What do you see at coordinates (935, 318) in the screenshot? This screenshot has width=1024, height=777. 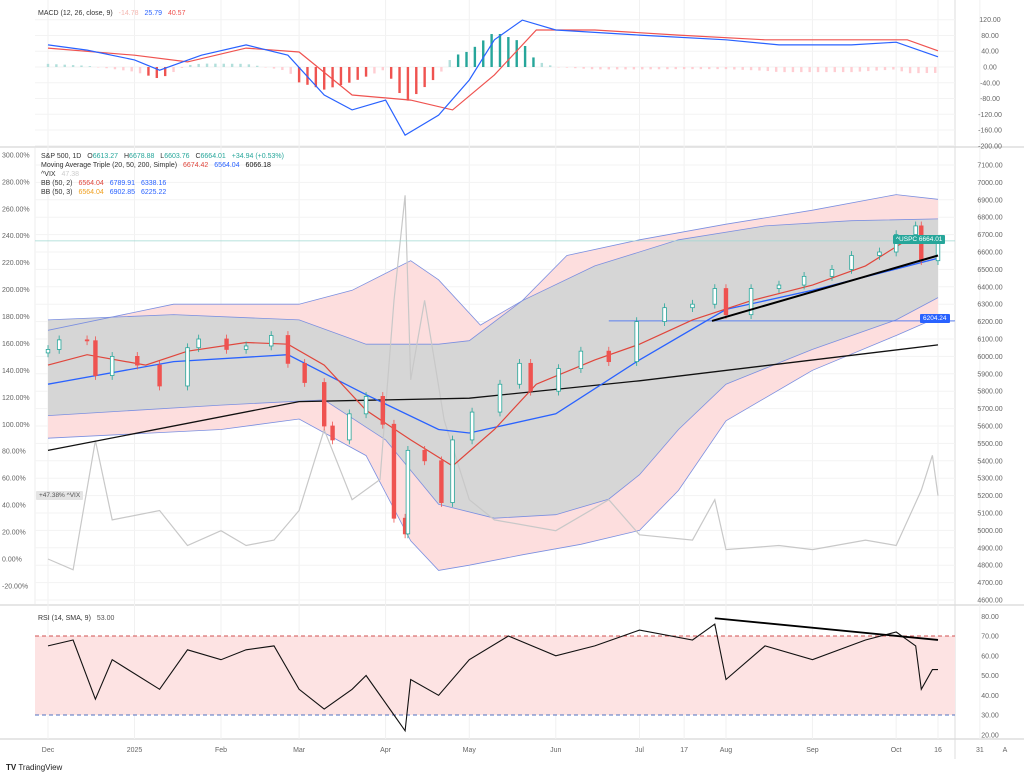 I see `horizontal-level-tag: 6204.24` at bounding box center [935, 318].